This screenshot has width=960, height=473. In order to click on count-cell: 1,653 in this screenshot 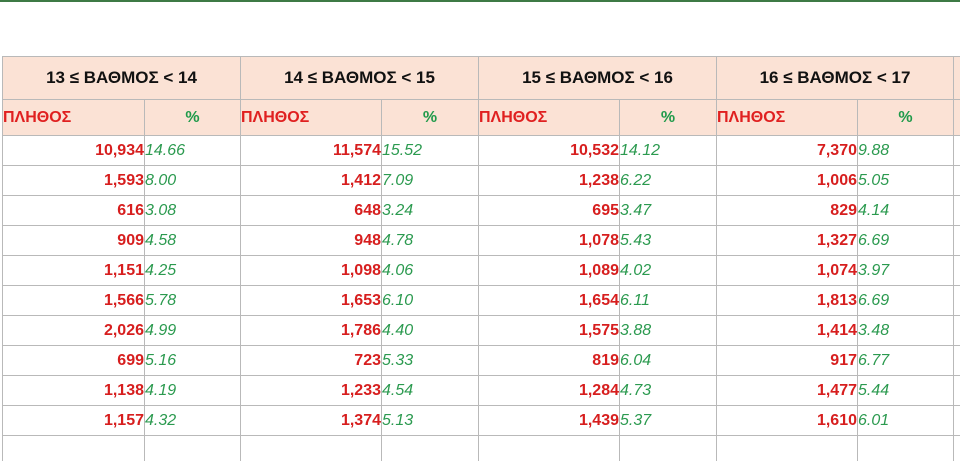, I will do `click(311, 300)`.